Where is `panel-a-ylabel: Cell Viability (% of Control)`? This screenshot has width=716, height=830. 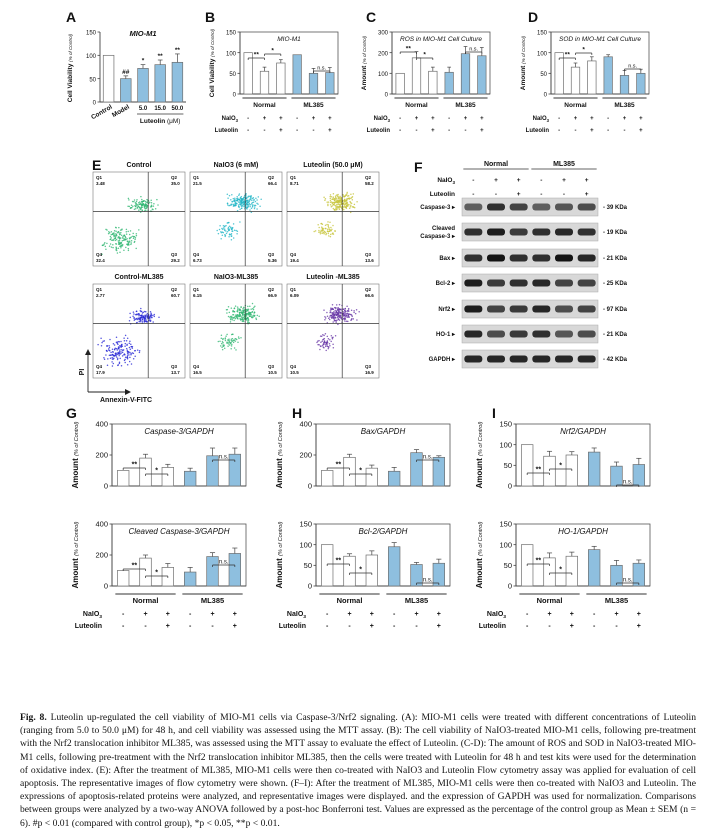 panel-a-ylabel: Cell Viability (% of Control) is located at coordinates (70, 67).